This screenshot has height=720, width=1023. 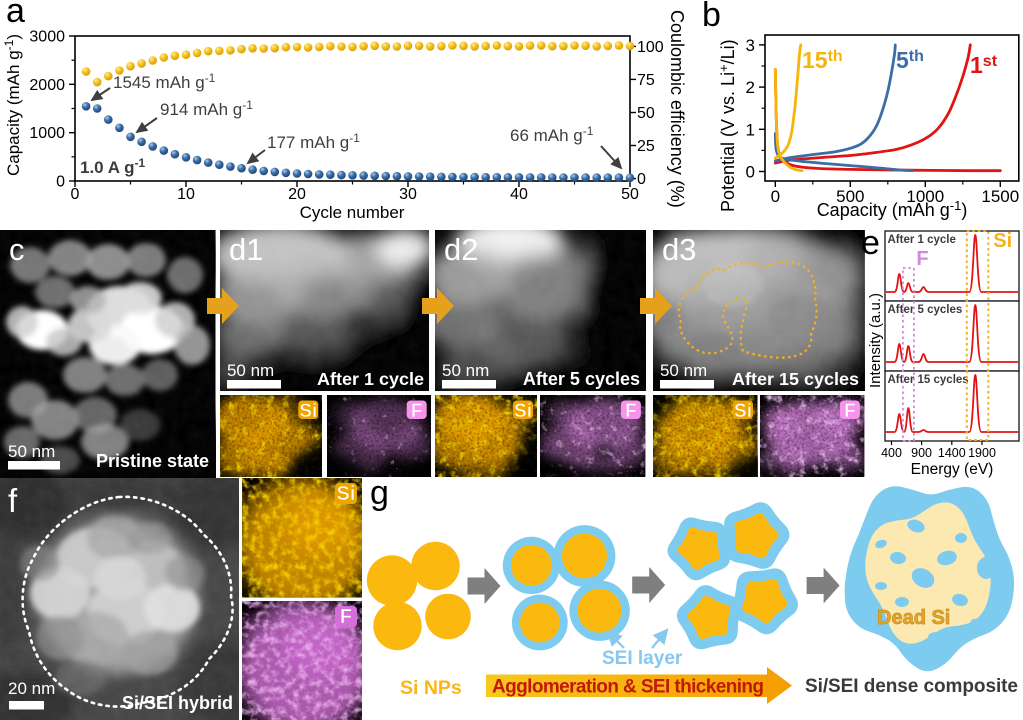 I want to click on svg-text: 500, so click(x=850, y=196).